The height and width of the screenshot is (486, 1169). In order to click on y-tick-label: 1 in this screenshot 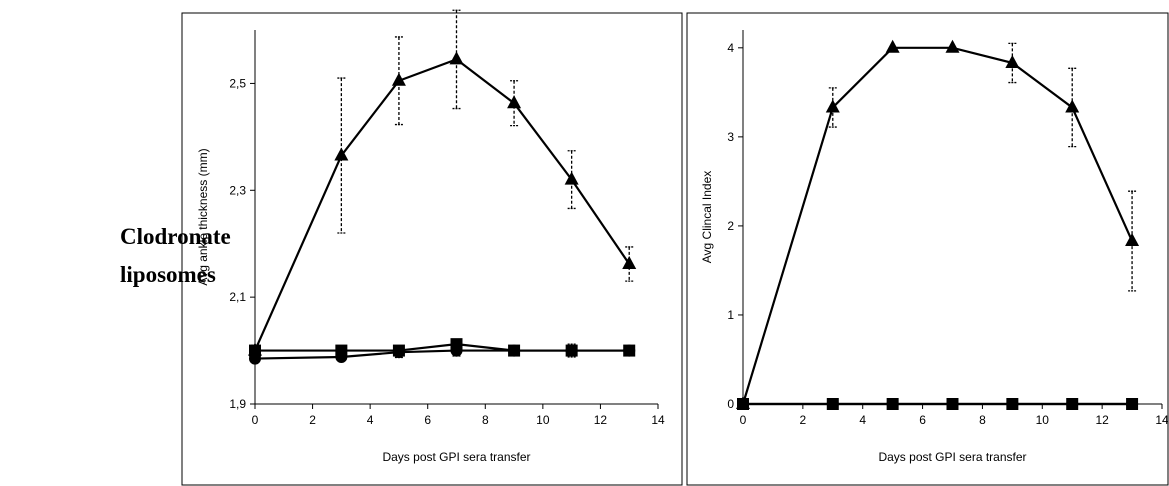, I will do `click(730, 315)`.